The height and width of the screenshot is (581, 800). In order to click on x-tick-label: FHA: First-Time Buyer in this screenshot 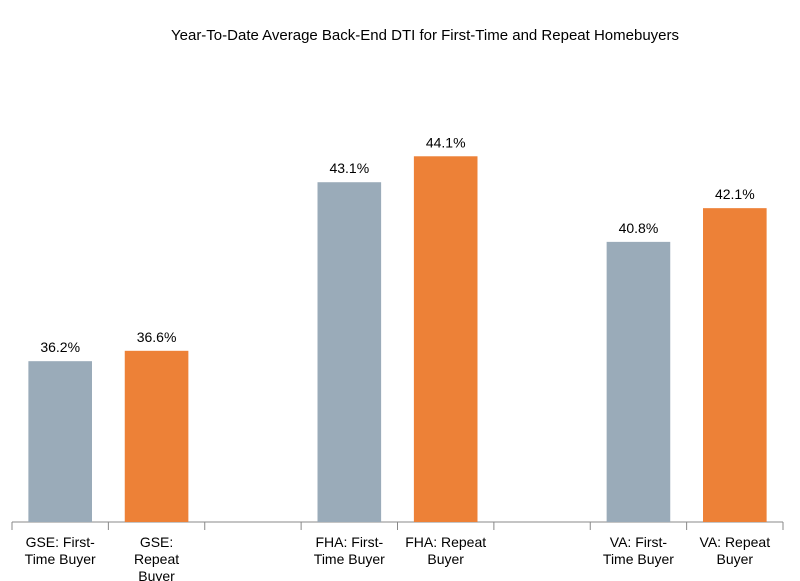, I will do `click(349, 550)`.